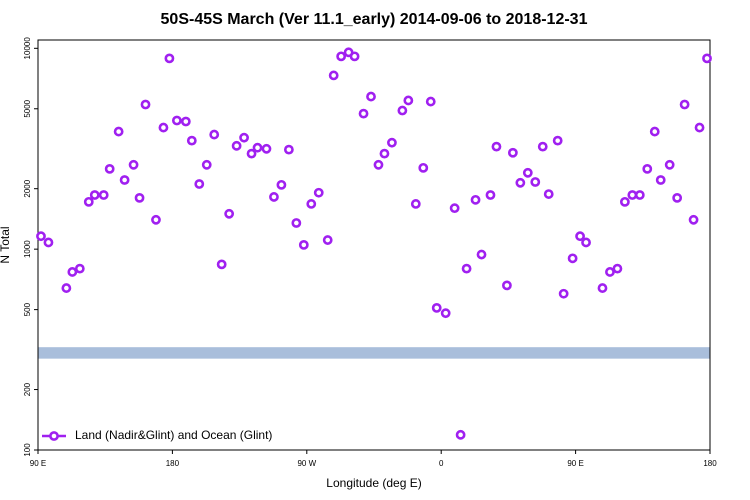 Image resolution: width=750 pixels, height=500 pixels. Describe the element at coordinates (27, 309) in the screenshot. I see `y-tick-label: 500` at that location.